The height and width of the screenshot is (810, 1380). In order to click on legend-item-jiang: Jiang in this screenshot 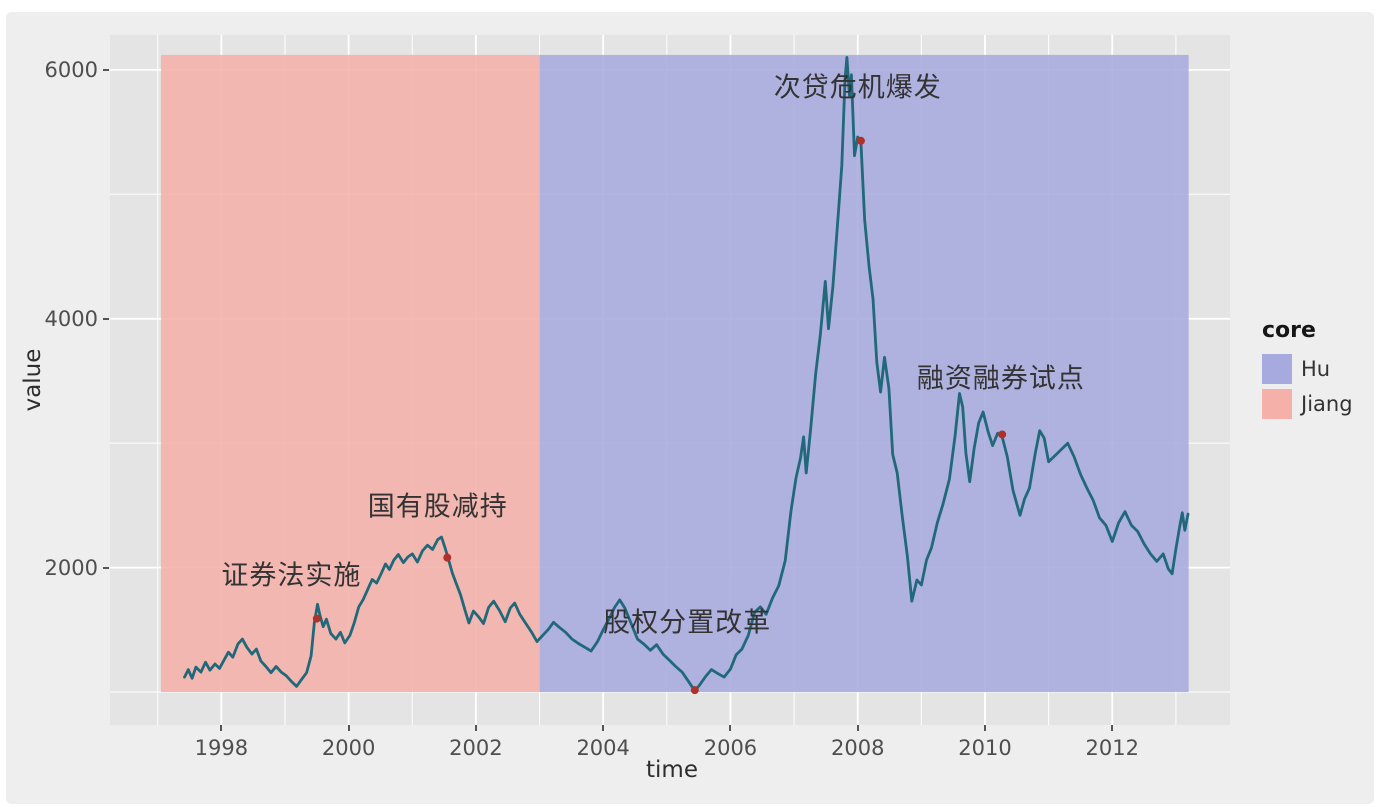, I will do `click(1307, 404)`.